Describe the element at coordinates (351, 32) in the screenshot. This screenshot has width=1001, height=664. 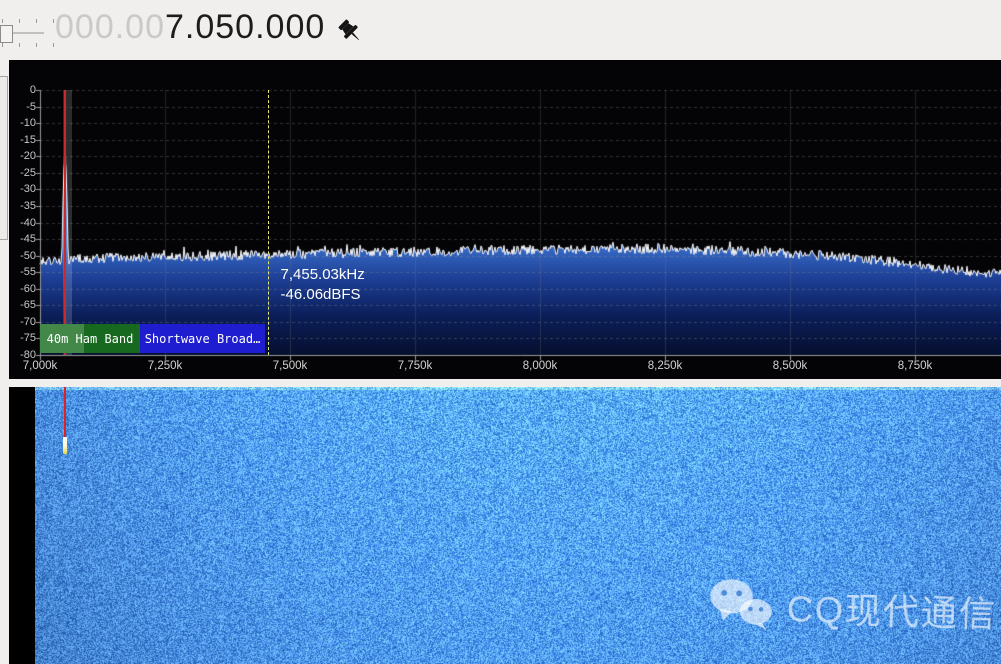
I see `pin-icon` at that location.